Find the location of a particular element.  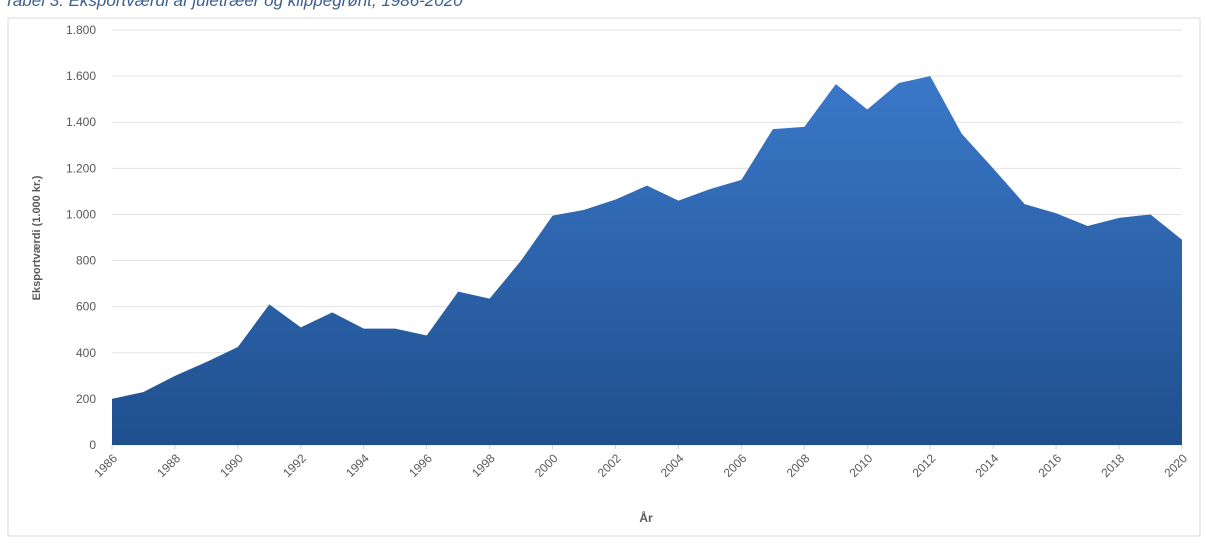

x-tick-label: 2002 is located at coordinates (609, 465).